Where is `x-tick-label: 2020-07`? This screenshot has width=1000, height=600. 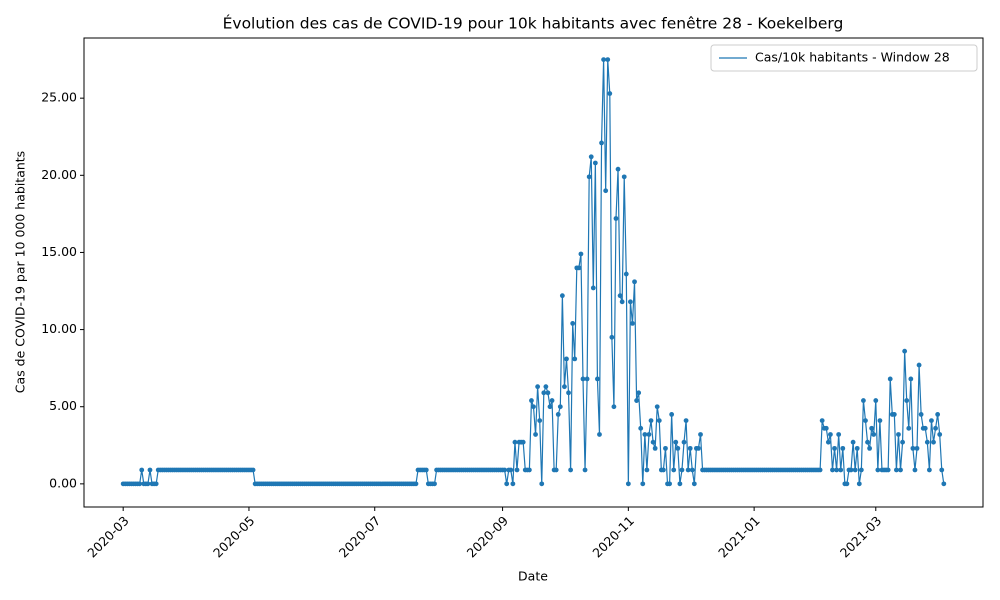
x-tick-label: 2020-07 is located at coordinates (360, 537).